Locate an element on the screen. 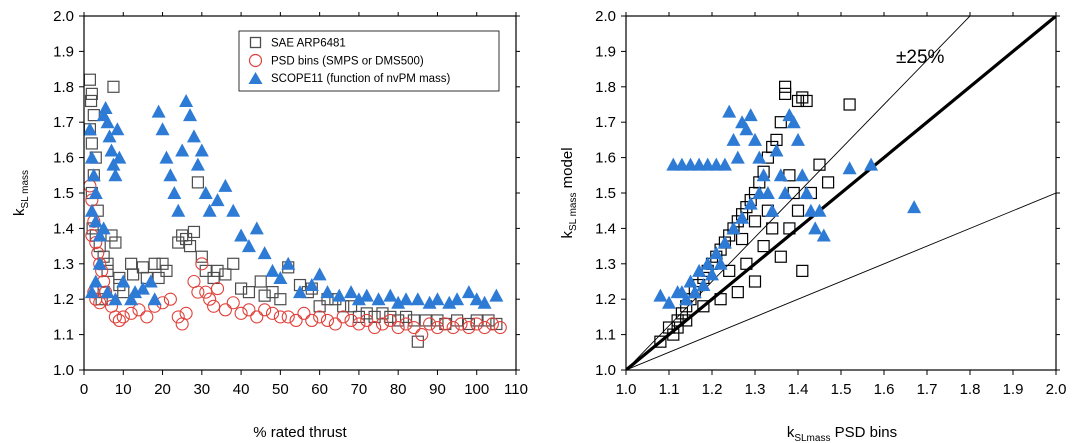  left-y-tick-label: 1.7 is located at coordinates (63, 122).